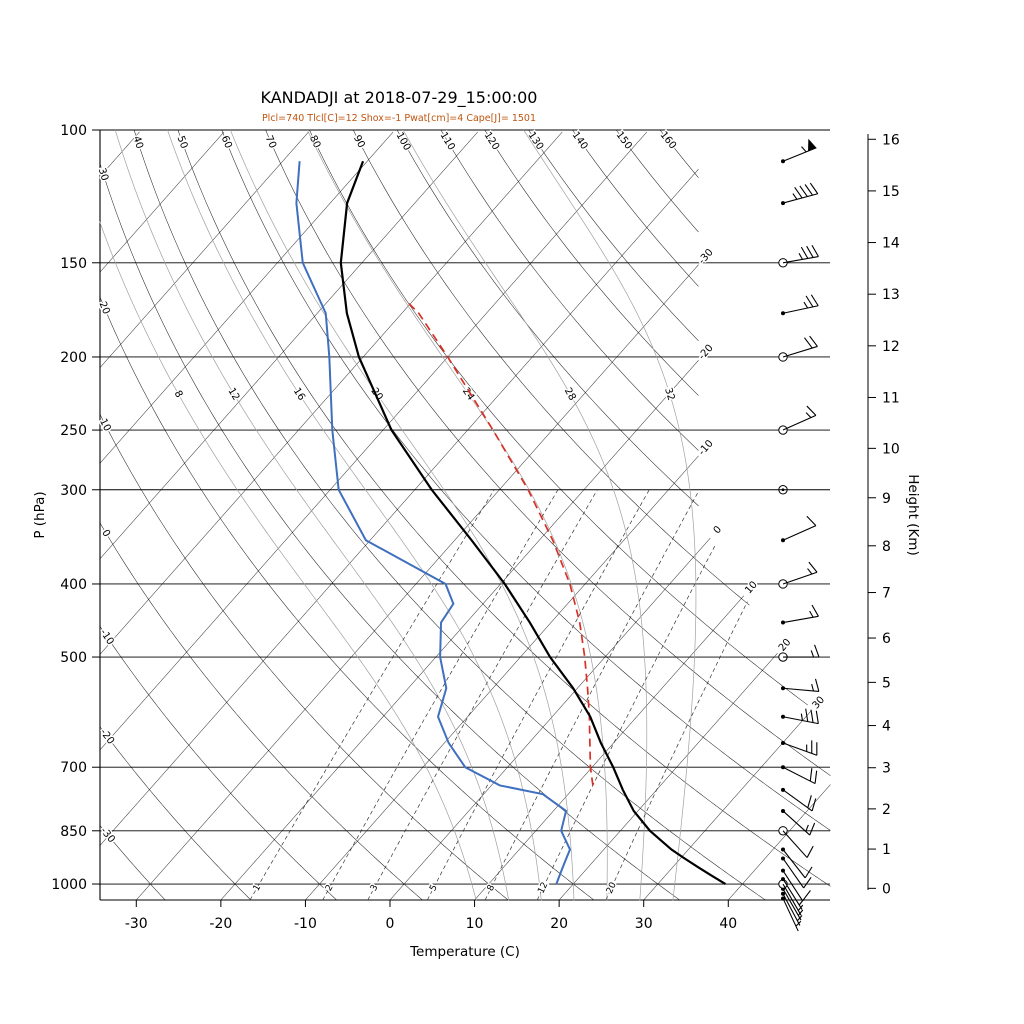  Describe the element at coordinates (73, 358) in the screenshot. I see `svg-text: 200` at that location.